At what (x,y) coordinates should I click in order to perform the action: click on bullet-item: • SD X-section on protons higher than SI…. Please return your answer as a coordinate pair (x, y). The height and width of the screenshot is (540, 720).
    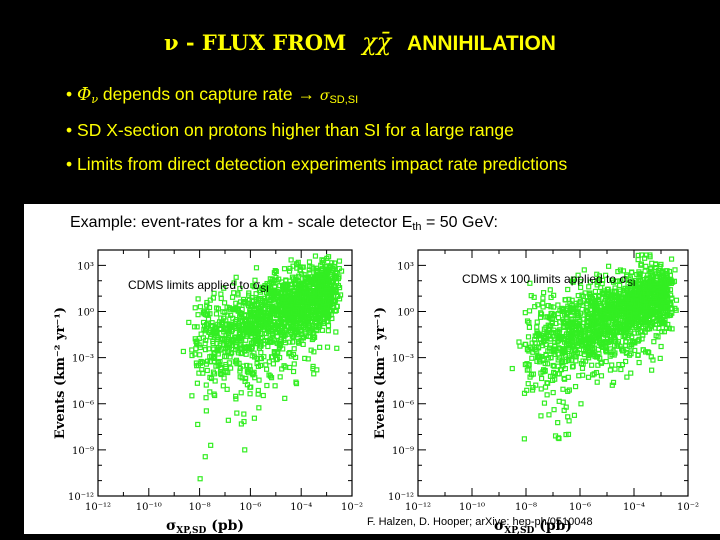
    Looking at the image, I should click on (290, 130).